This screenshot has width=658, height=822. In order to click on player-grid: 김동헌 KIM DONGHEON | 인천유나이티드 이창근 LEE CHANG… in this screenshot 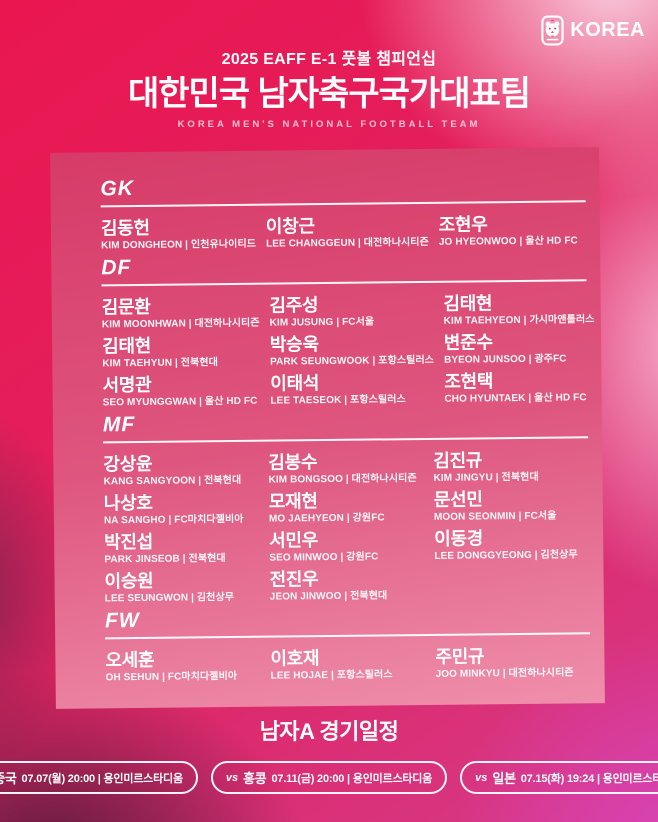, I will do `click(343, 232)`.